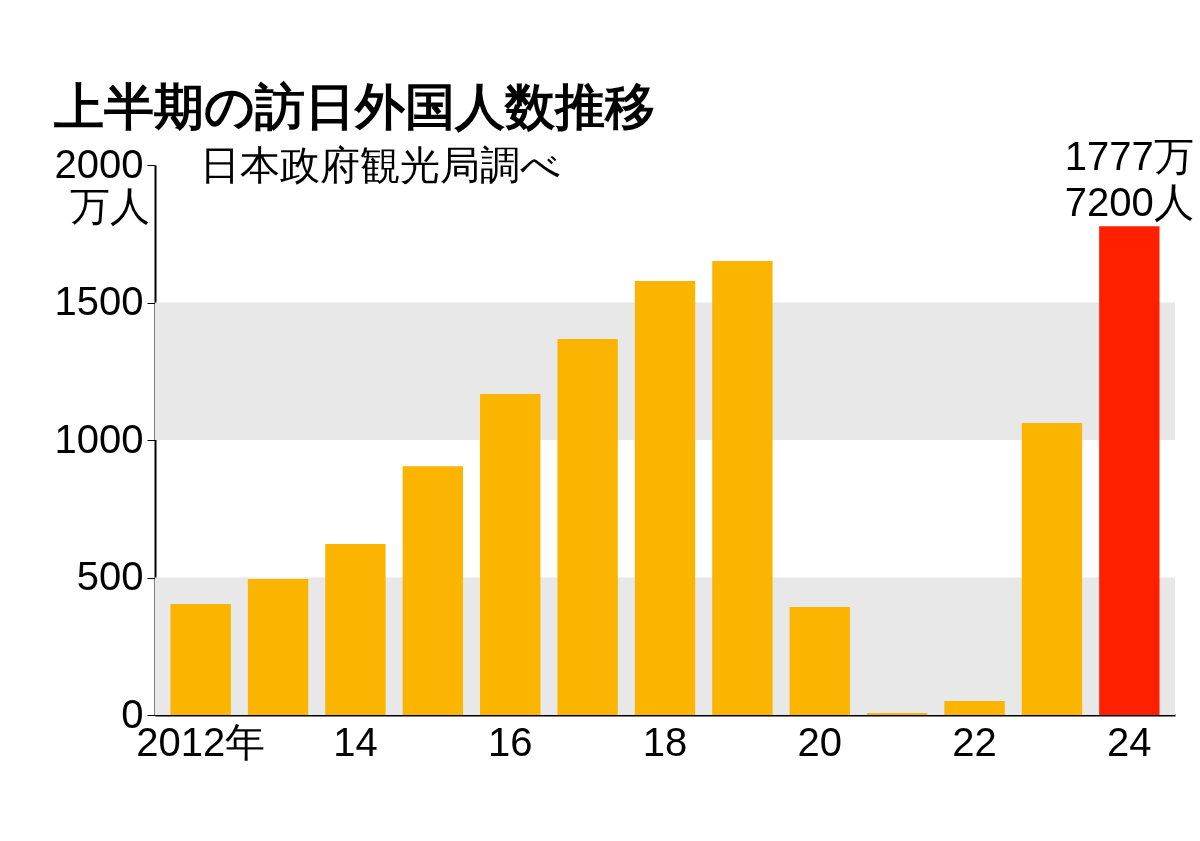 The width and height of the screenshot is (1200, 841). I want to click on x-tick-label: 20, so click(820, 741).